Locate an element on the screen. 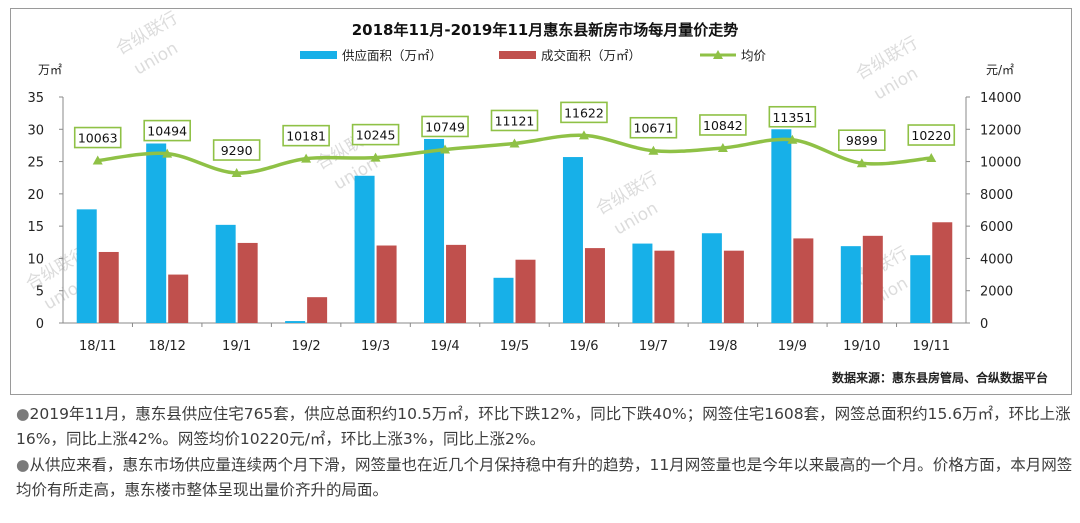  y-right-tick-label: 12000 is located at coordinates (1000, 130).